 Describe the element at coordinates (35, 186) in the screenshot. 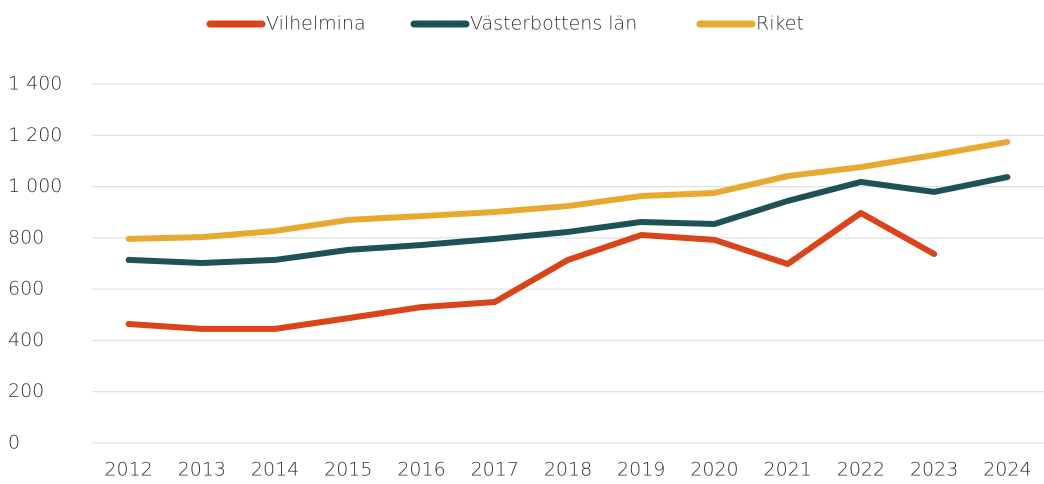

I see `y-tick-label: 1 000` at that location.